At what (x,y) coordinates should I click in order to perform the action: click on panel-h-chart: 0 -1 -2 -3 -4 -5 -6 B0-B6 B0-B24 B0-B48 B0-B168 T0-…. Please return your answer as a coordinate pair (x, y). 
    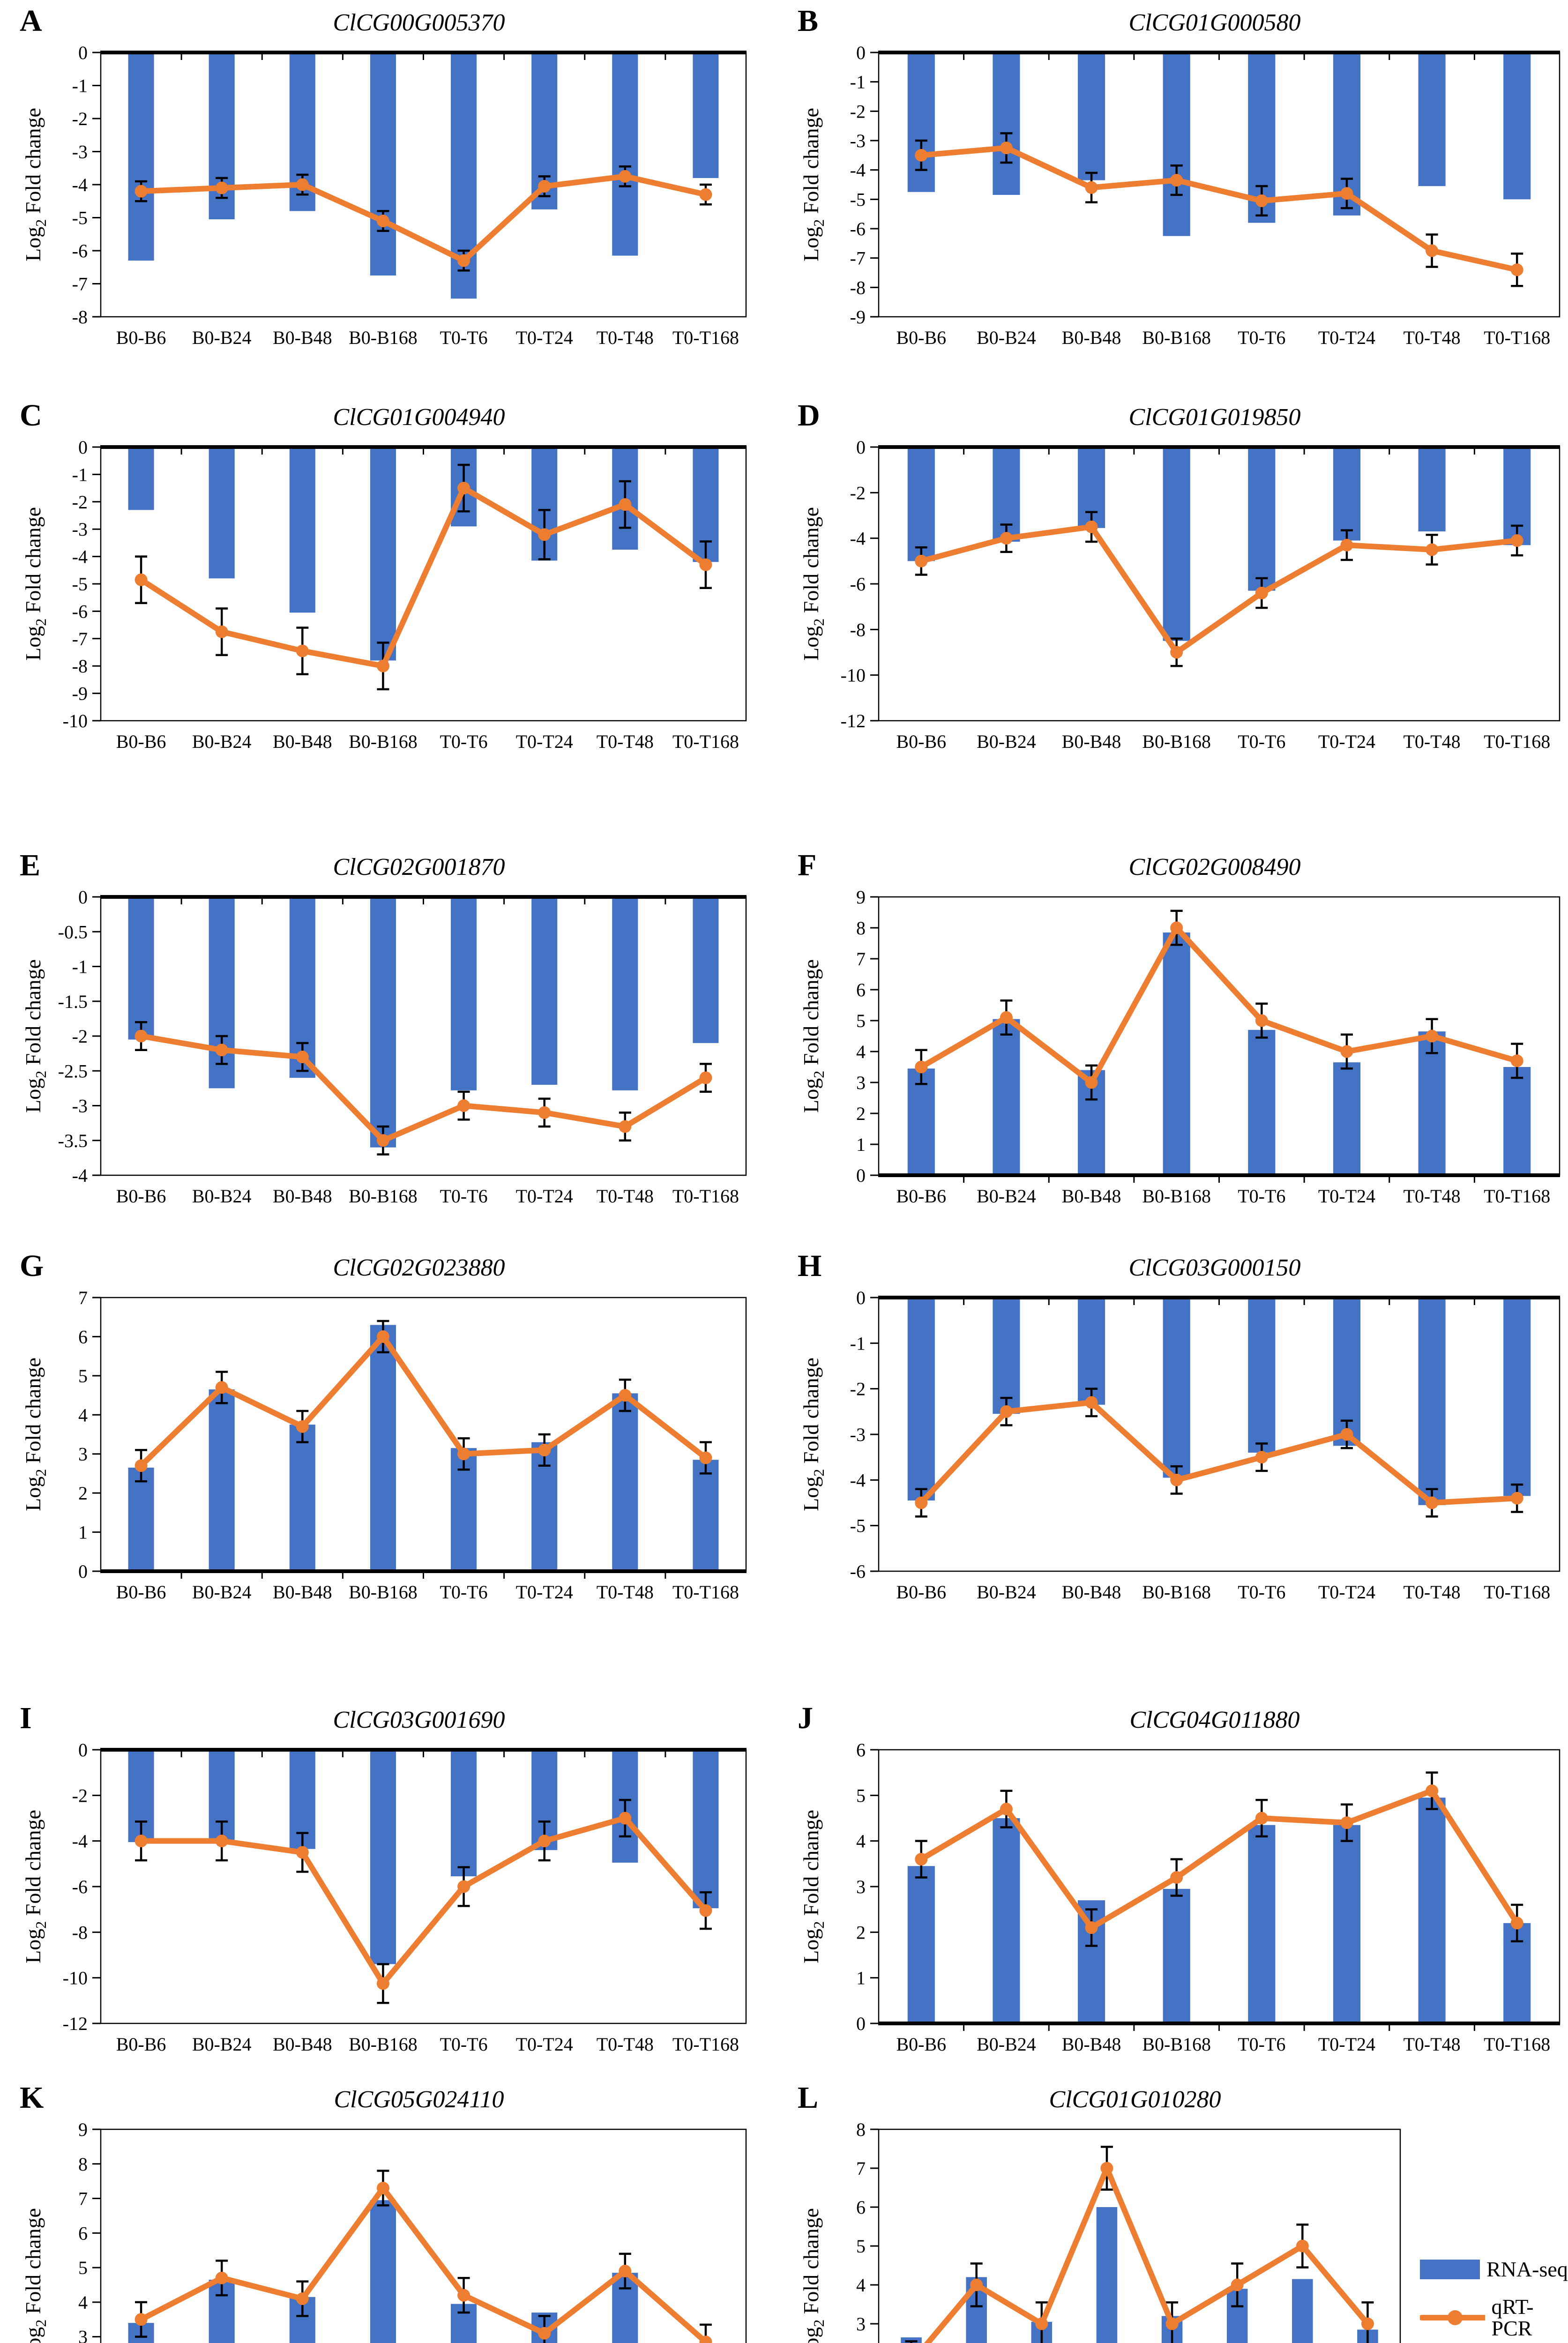
    Looking at the image, I should click on (1180, 1445).